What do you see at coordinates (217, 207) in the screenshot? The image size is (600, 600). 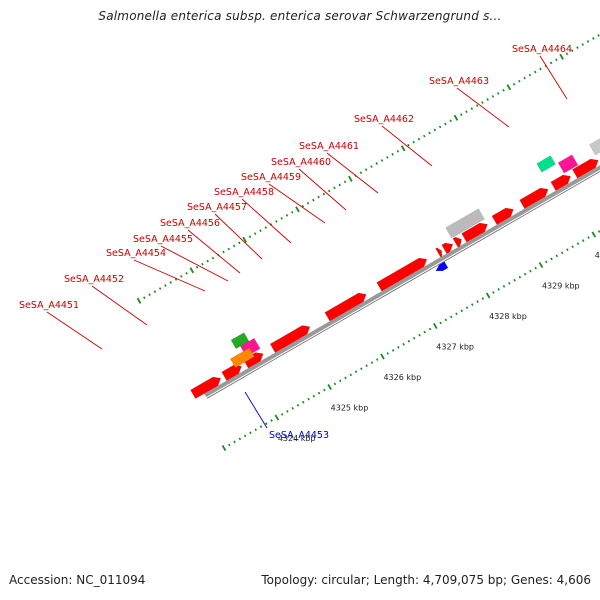 I see `gene-label-sesa-a4457: SeSA_A4457` at bounding box center [217, 207].